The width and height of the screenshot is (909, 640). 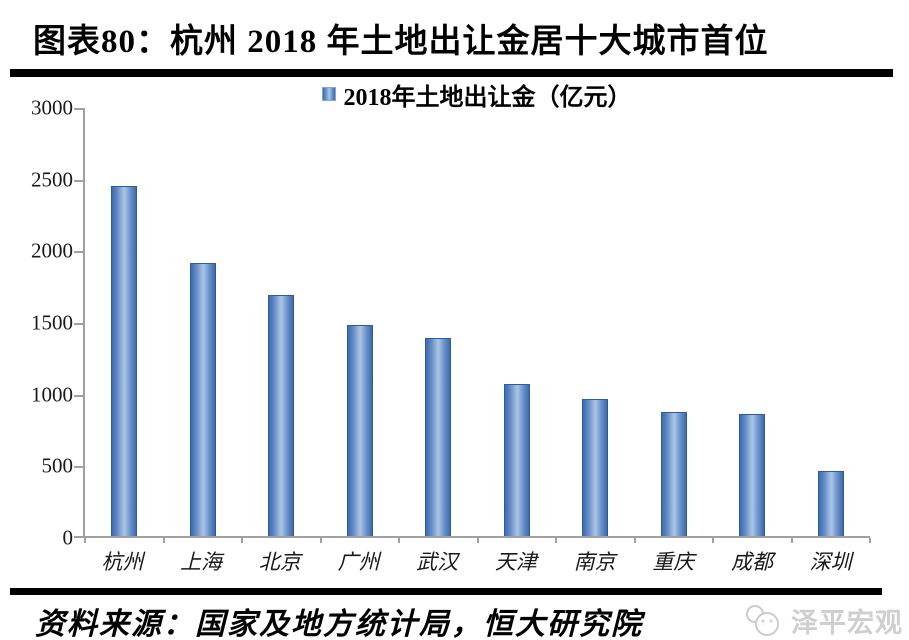 I want to click on y-axis-tick-label: 2000, so click(x=52, y=250).